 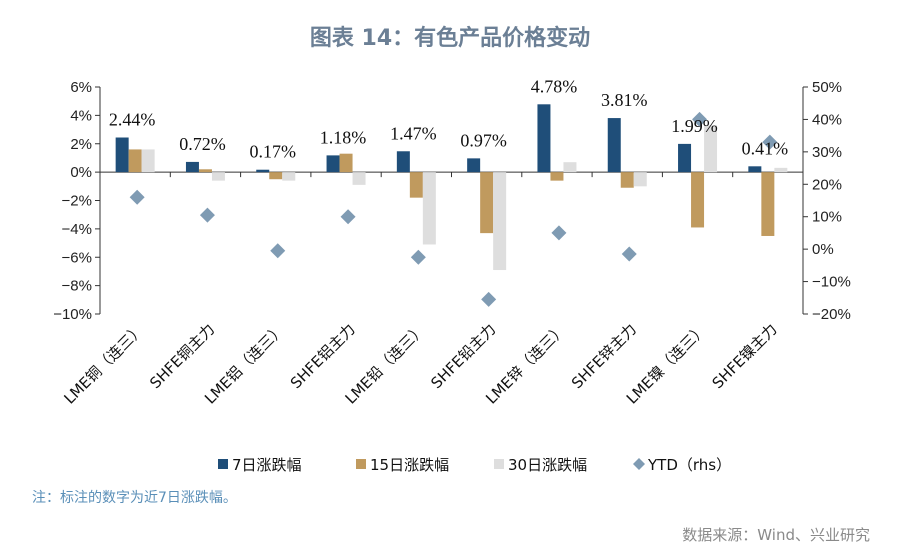 What do you see at coordinates (77, 201) in the screenshot?
I see `left-tick-label: −2%` at bounding box center [77, 201].